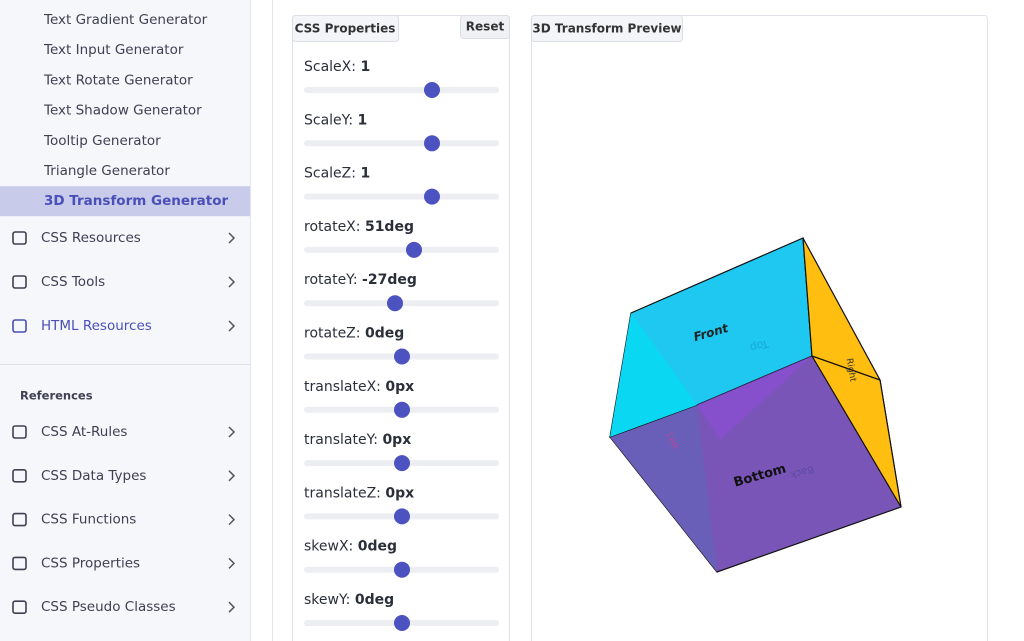 This screenshot has height=641, width=1024. I want to click on preview-title: 3D Transform Preview, so click(606, 29).